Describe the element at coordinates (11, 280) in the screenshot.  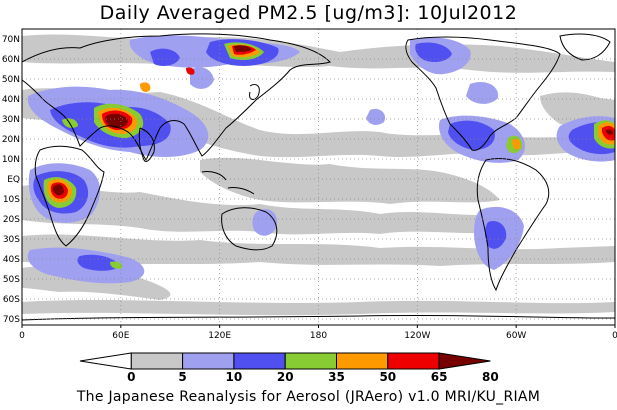
I see `lat-label: 50S` at that location.